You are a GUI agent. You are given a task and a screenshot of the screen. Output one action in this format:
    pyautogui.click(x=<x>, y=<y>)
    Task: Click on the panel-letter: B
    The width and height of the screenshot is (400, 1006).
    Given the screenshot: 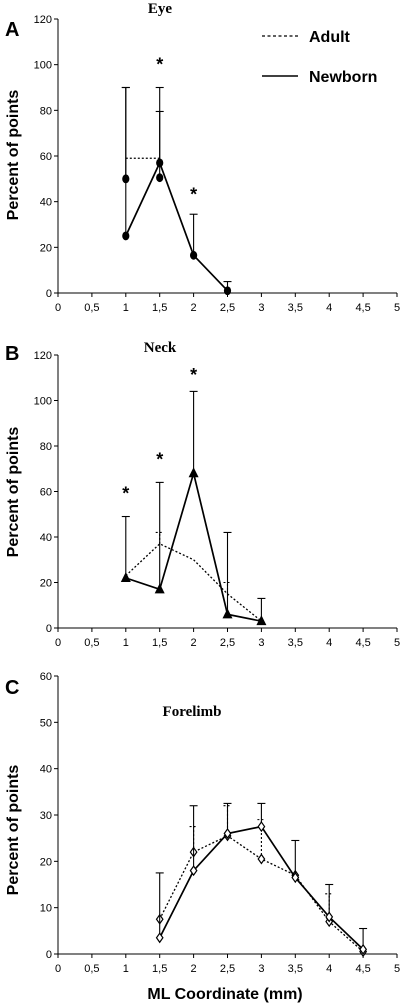 What is the action you would take?
    pyautogui.click(x=12, y=354)
    